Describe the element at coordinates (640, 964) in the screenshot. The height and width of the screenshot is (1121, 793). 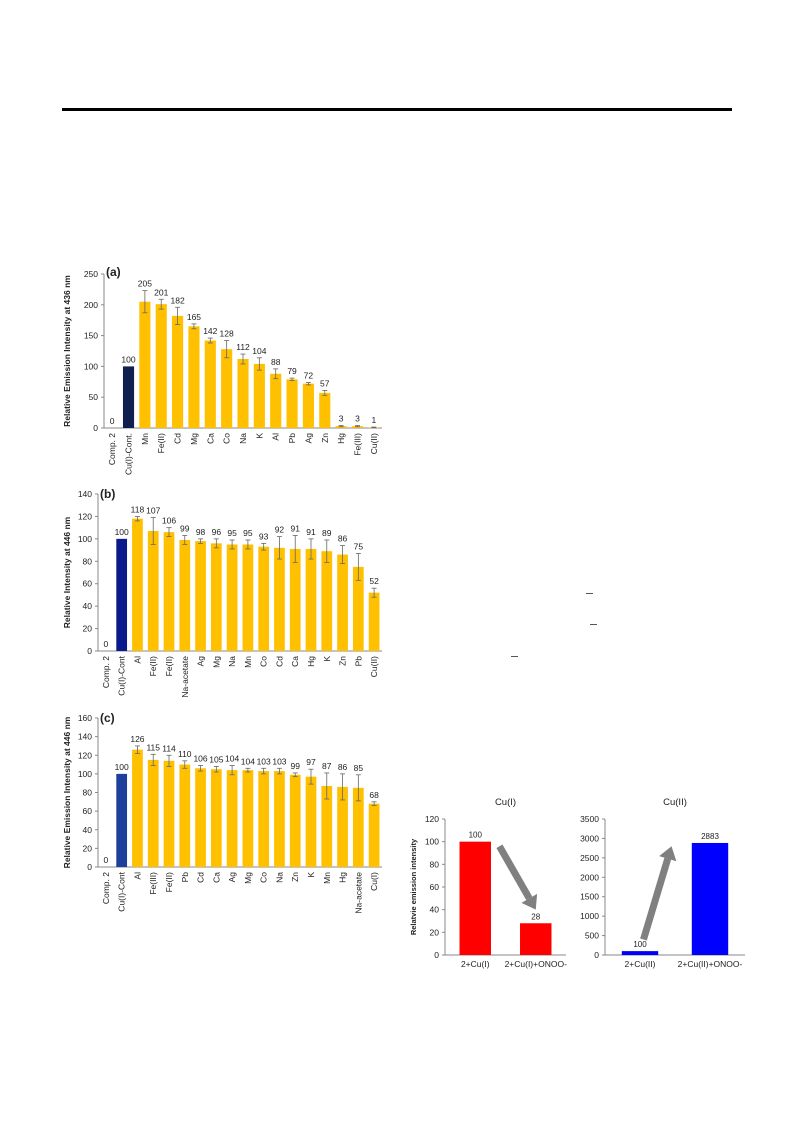
I see `x-tick-label: 2+Cu(II)` at that location.